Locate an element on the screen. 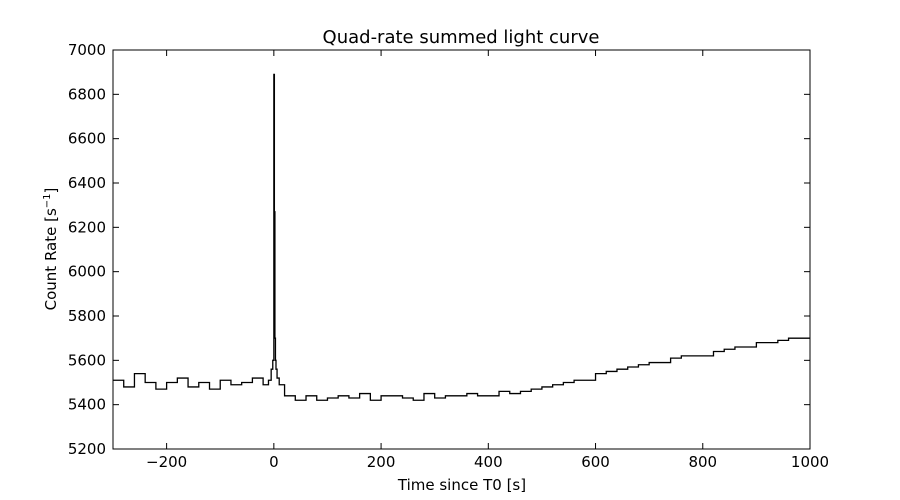 The height and width of the screenshot is (500, 900). y-axis-label: Count Rate [s−1] is located at coordinates (51, 249).